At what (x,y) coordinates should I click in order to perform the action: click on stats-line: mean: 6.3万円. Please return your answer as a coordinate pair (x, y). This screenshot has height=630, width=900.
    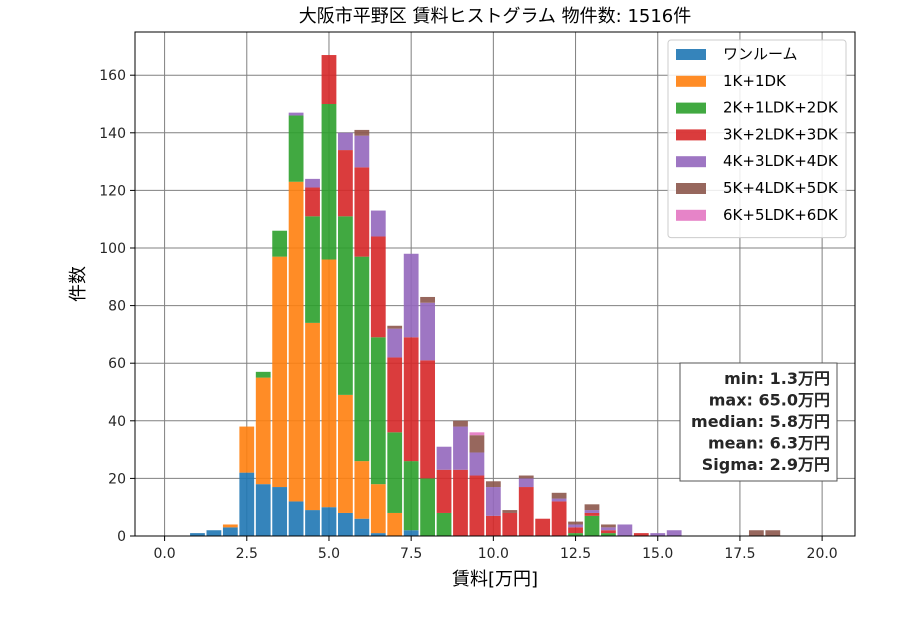
    Looking at the image, I should click on (769, 443).